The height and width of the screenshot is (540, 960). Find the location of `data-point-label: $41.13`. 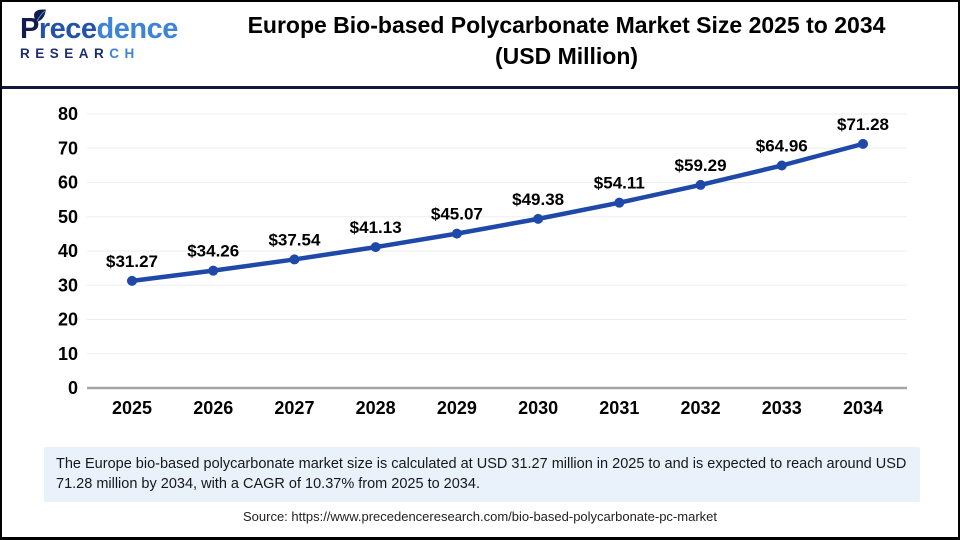

data-point-label: $41.13 is located at coordinates (376, 227).